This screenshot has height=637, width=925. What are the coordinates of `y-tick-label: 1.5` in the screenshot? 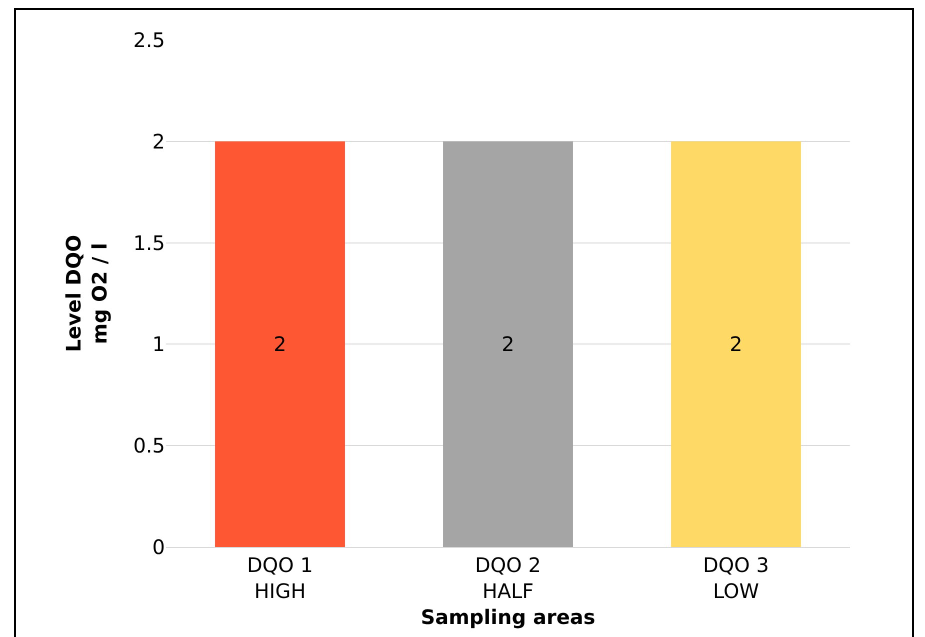 It's located at (149, 242).